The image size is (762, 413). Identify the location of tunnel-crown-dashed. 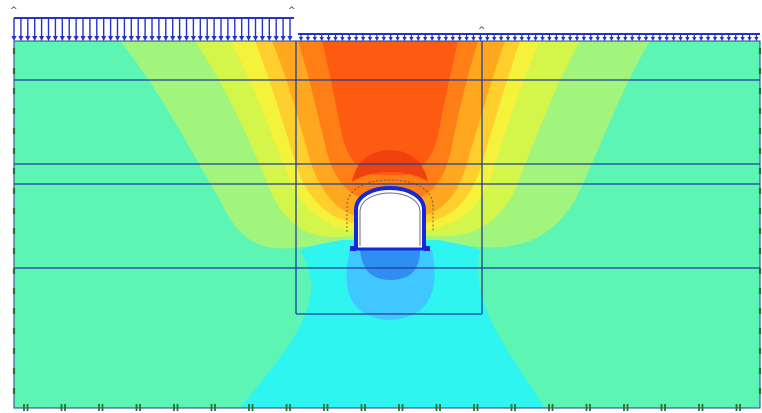
(390, 205).